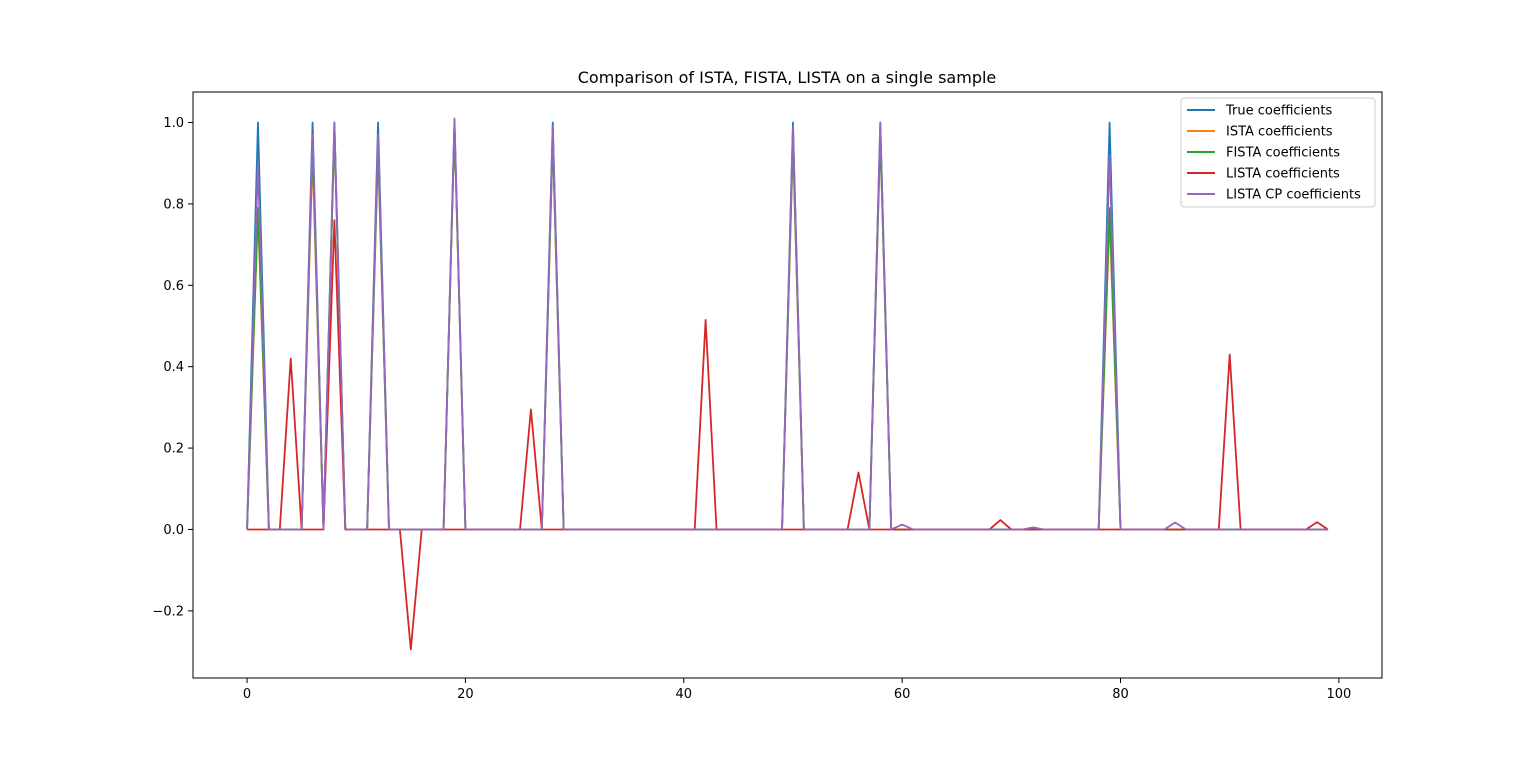 The height and width of the screenshot is (761, 1536). What do you see at coordinates (173, 367) in the screenshot?
I see `y-tick-label: 0.4` at bounding box center [173, 367].